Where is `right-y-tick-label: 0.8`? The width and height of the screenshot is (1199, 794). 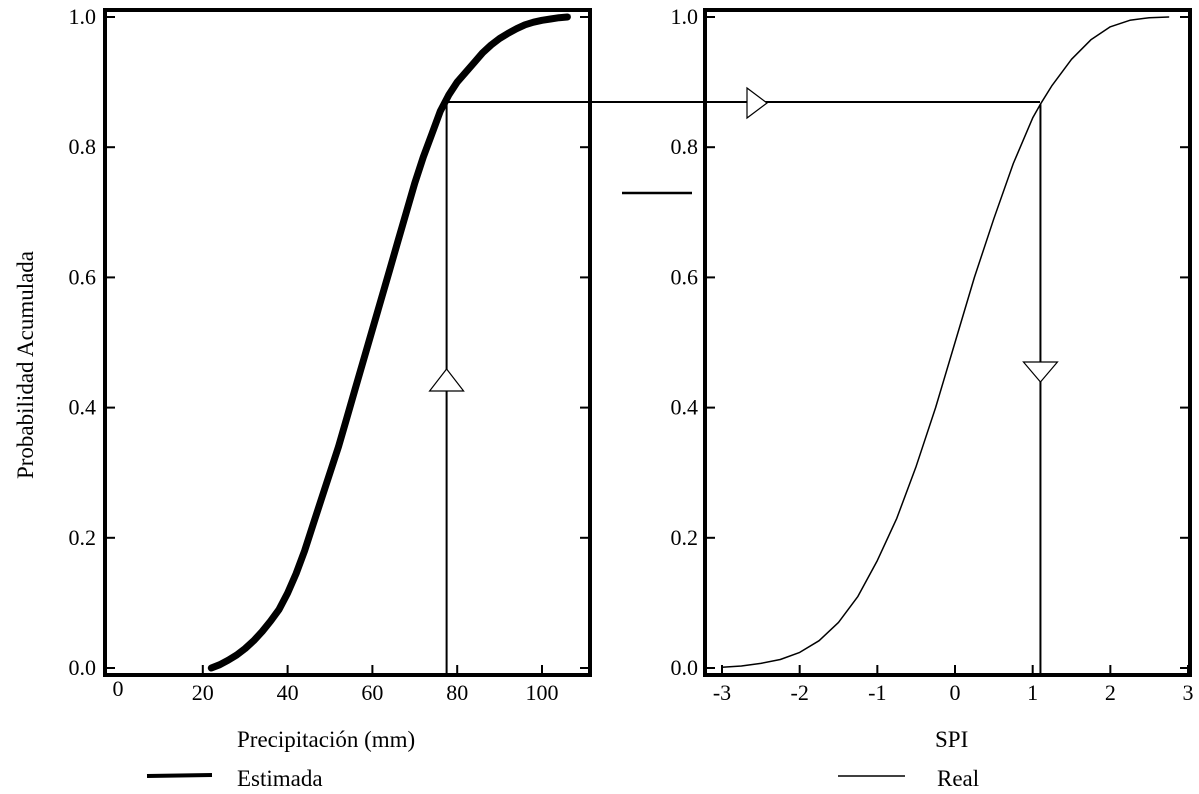 right-y-tick-label: 0.8 is located at coordinates (685, 146).